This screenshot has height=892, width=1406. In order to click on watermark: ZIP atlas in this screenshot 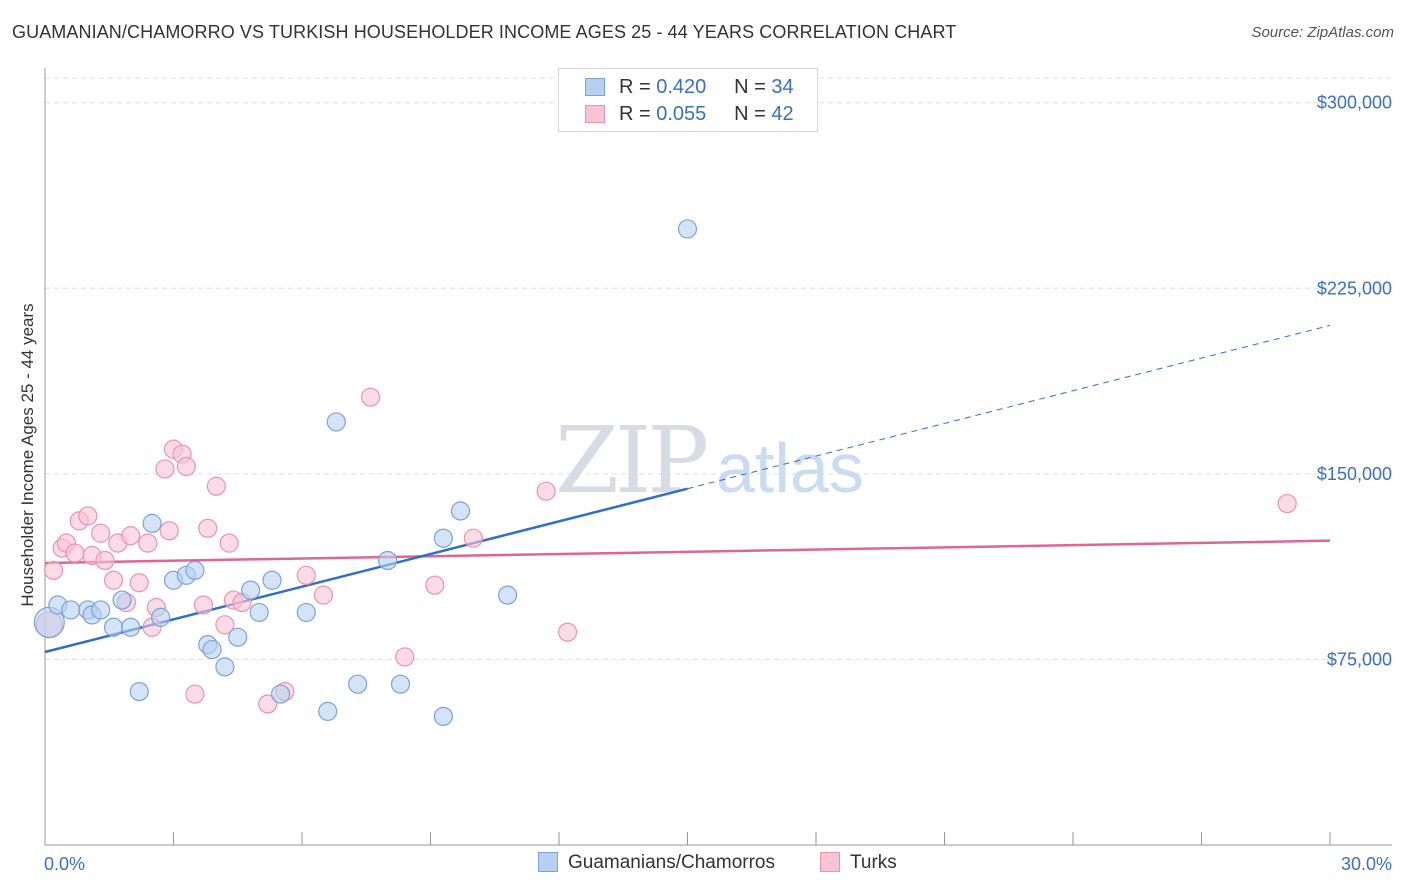, I will do `click(709, 460)`.